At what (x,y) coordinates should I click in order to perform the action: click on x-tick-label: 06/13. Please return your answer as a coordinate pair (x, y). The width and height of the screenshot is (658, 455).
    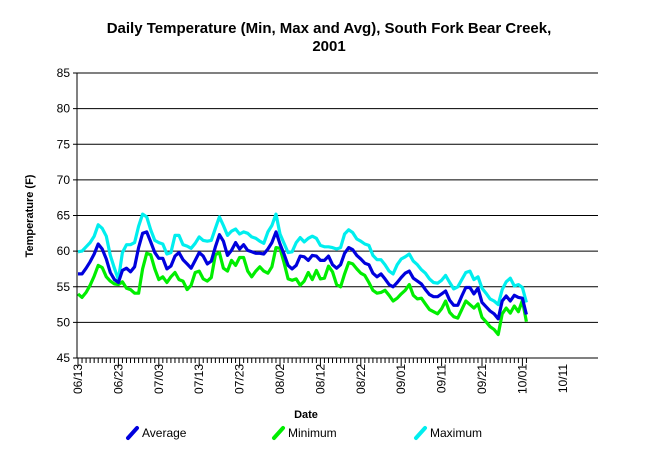
    Looking at the image, I should click on (78, 379).